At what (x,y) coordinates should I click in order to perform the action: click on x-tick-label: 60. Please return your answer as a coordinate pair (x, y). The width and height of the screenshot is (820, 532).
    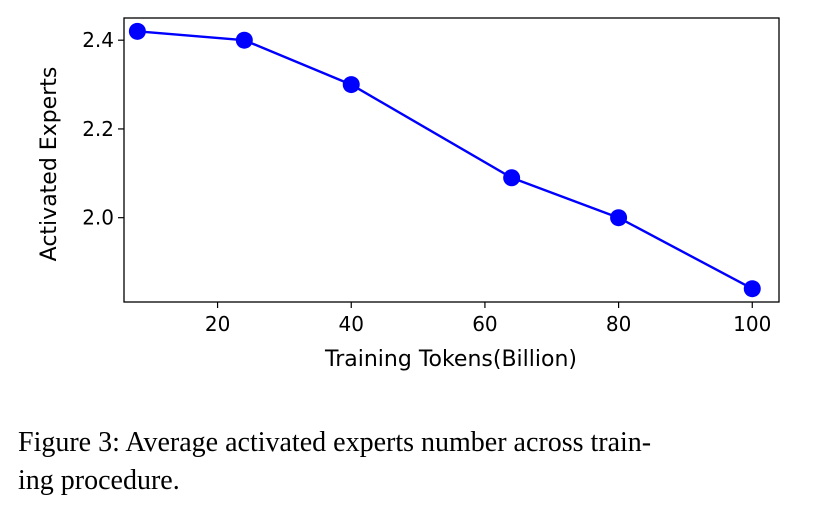
    Looking at the image, I should click on (484, 324).